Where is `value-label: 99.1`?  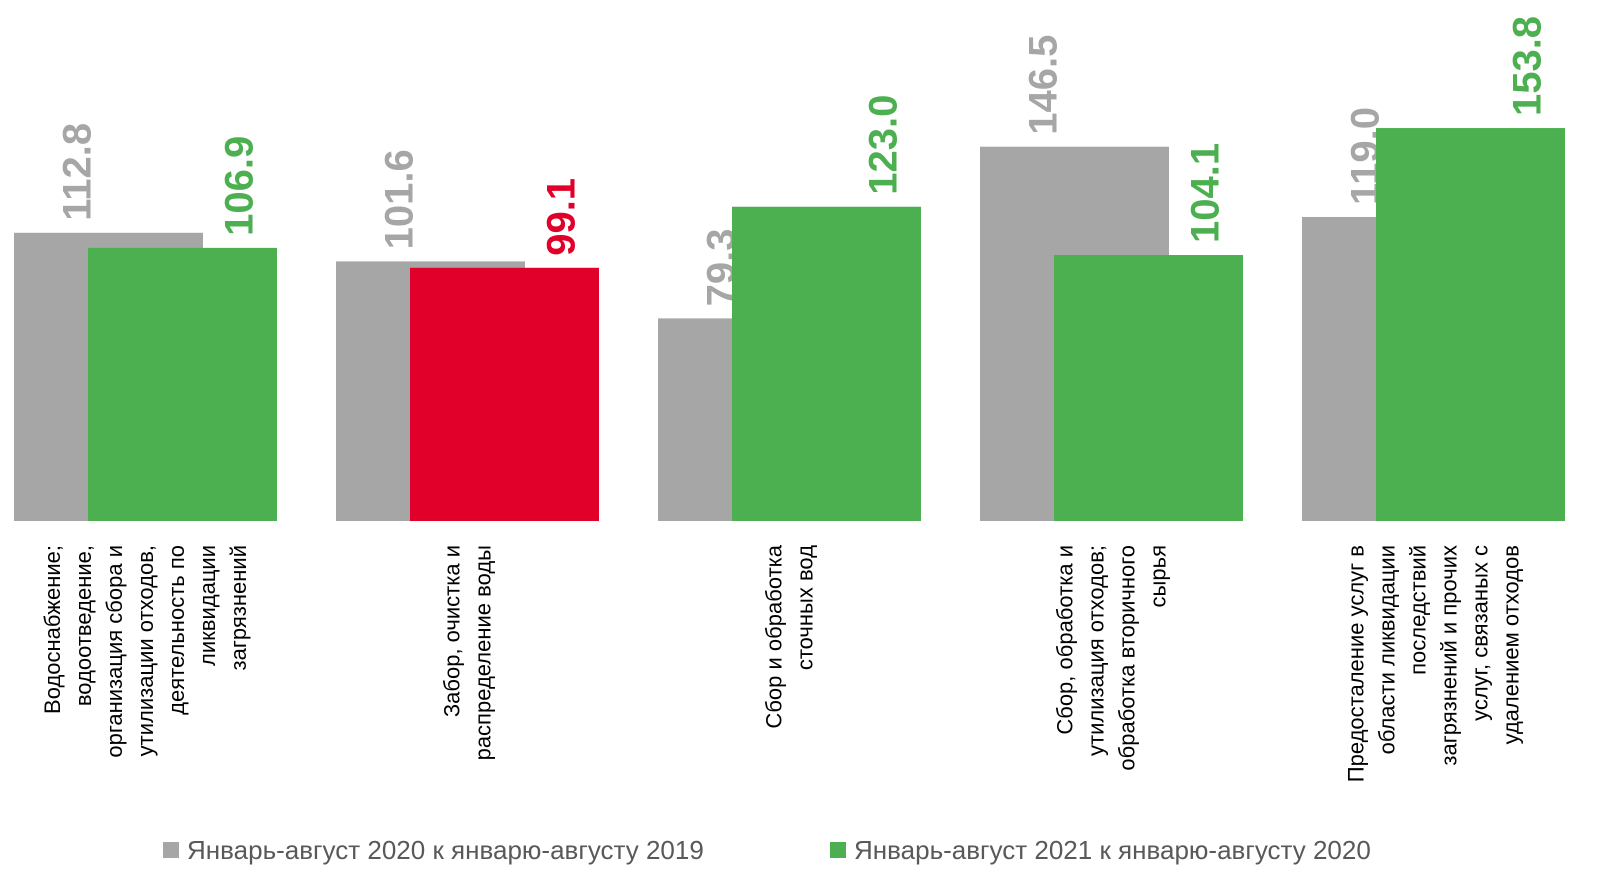 value-label: 99.1 is located at coordinates (562, 217).